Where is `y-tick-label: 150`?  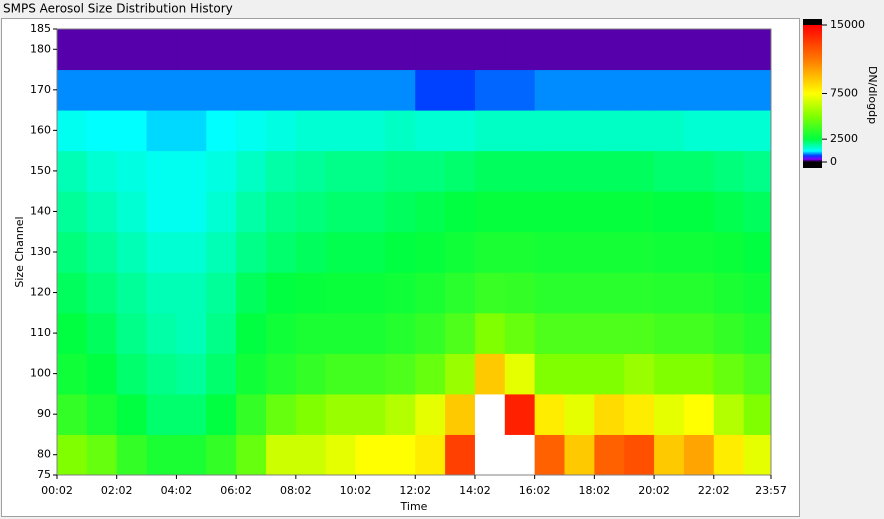
y-tick-label: 150 is located at coordinates (40, 170).